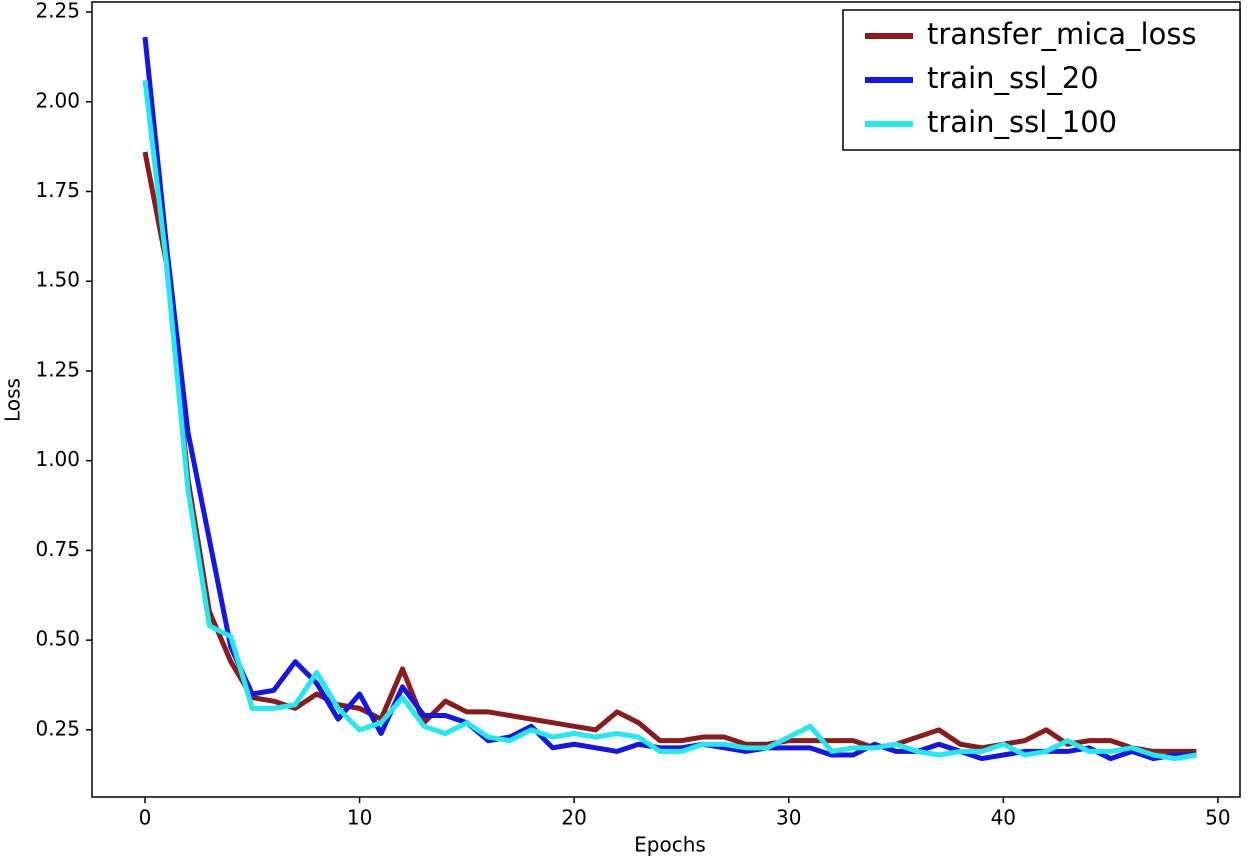 This screenshot has height=865, width=1255. Describe the element at coordinates (57, 369) in the screenshot. I see `y-tick-label: 1.25` at that location.